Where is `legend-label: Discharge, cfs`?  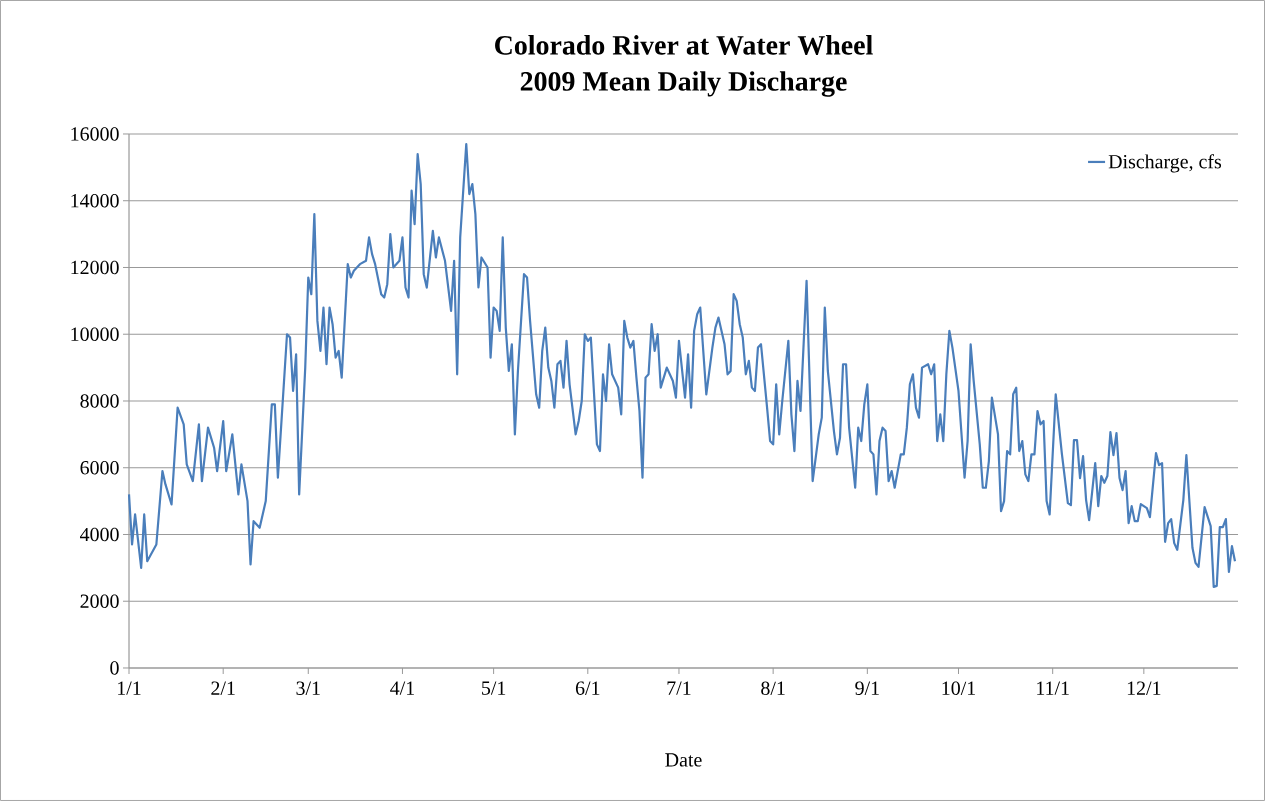
legend-label: Discharge, cfs is located at coordinates (1165, 163).